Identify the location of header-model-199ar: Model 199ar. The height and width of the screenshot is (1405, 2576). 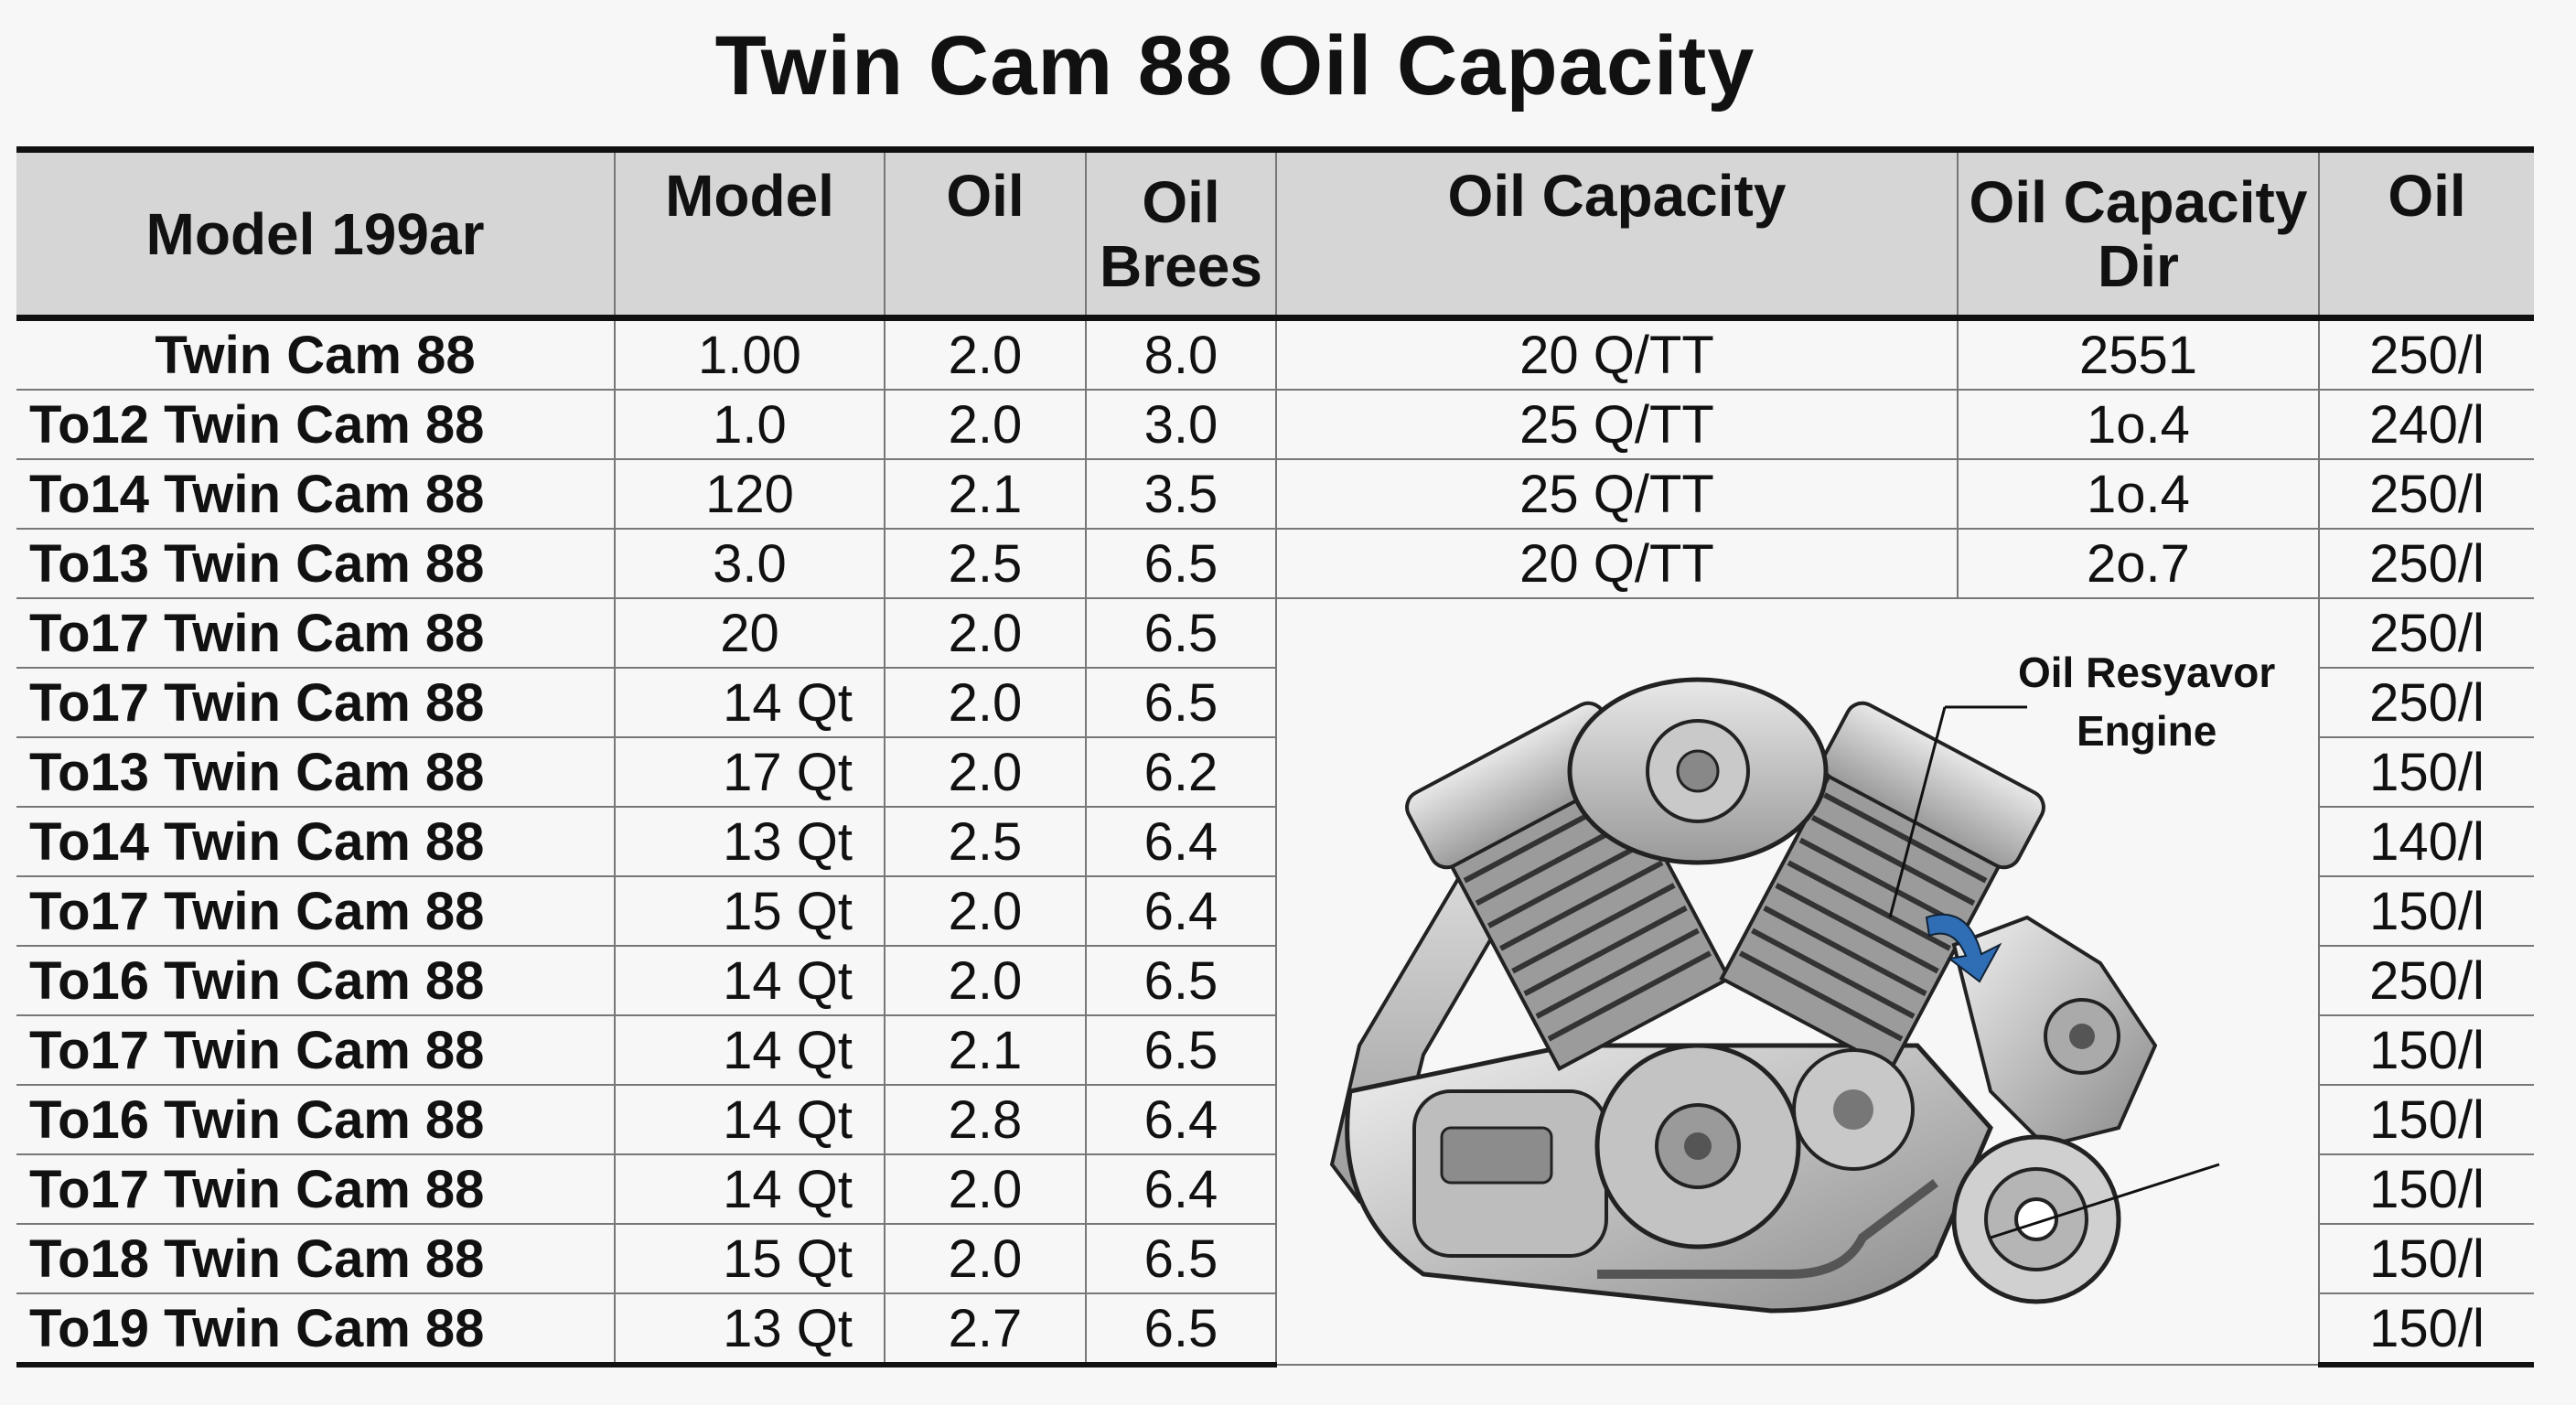
(316, 233).